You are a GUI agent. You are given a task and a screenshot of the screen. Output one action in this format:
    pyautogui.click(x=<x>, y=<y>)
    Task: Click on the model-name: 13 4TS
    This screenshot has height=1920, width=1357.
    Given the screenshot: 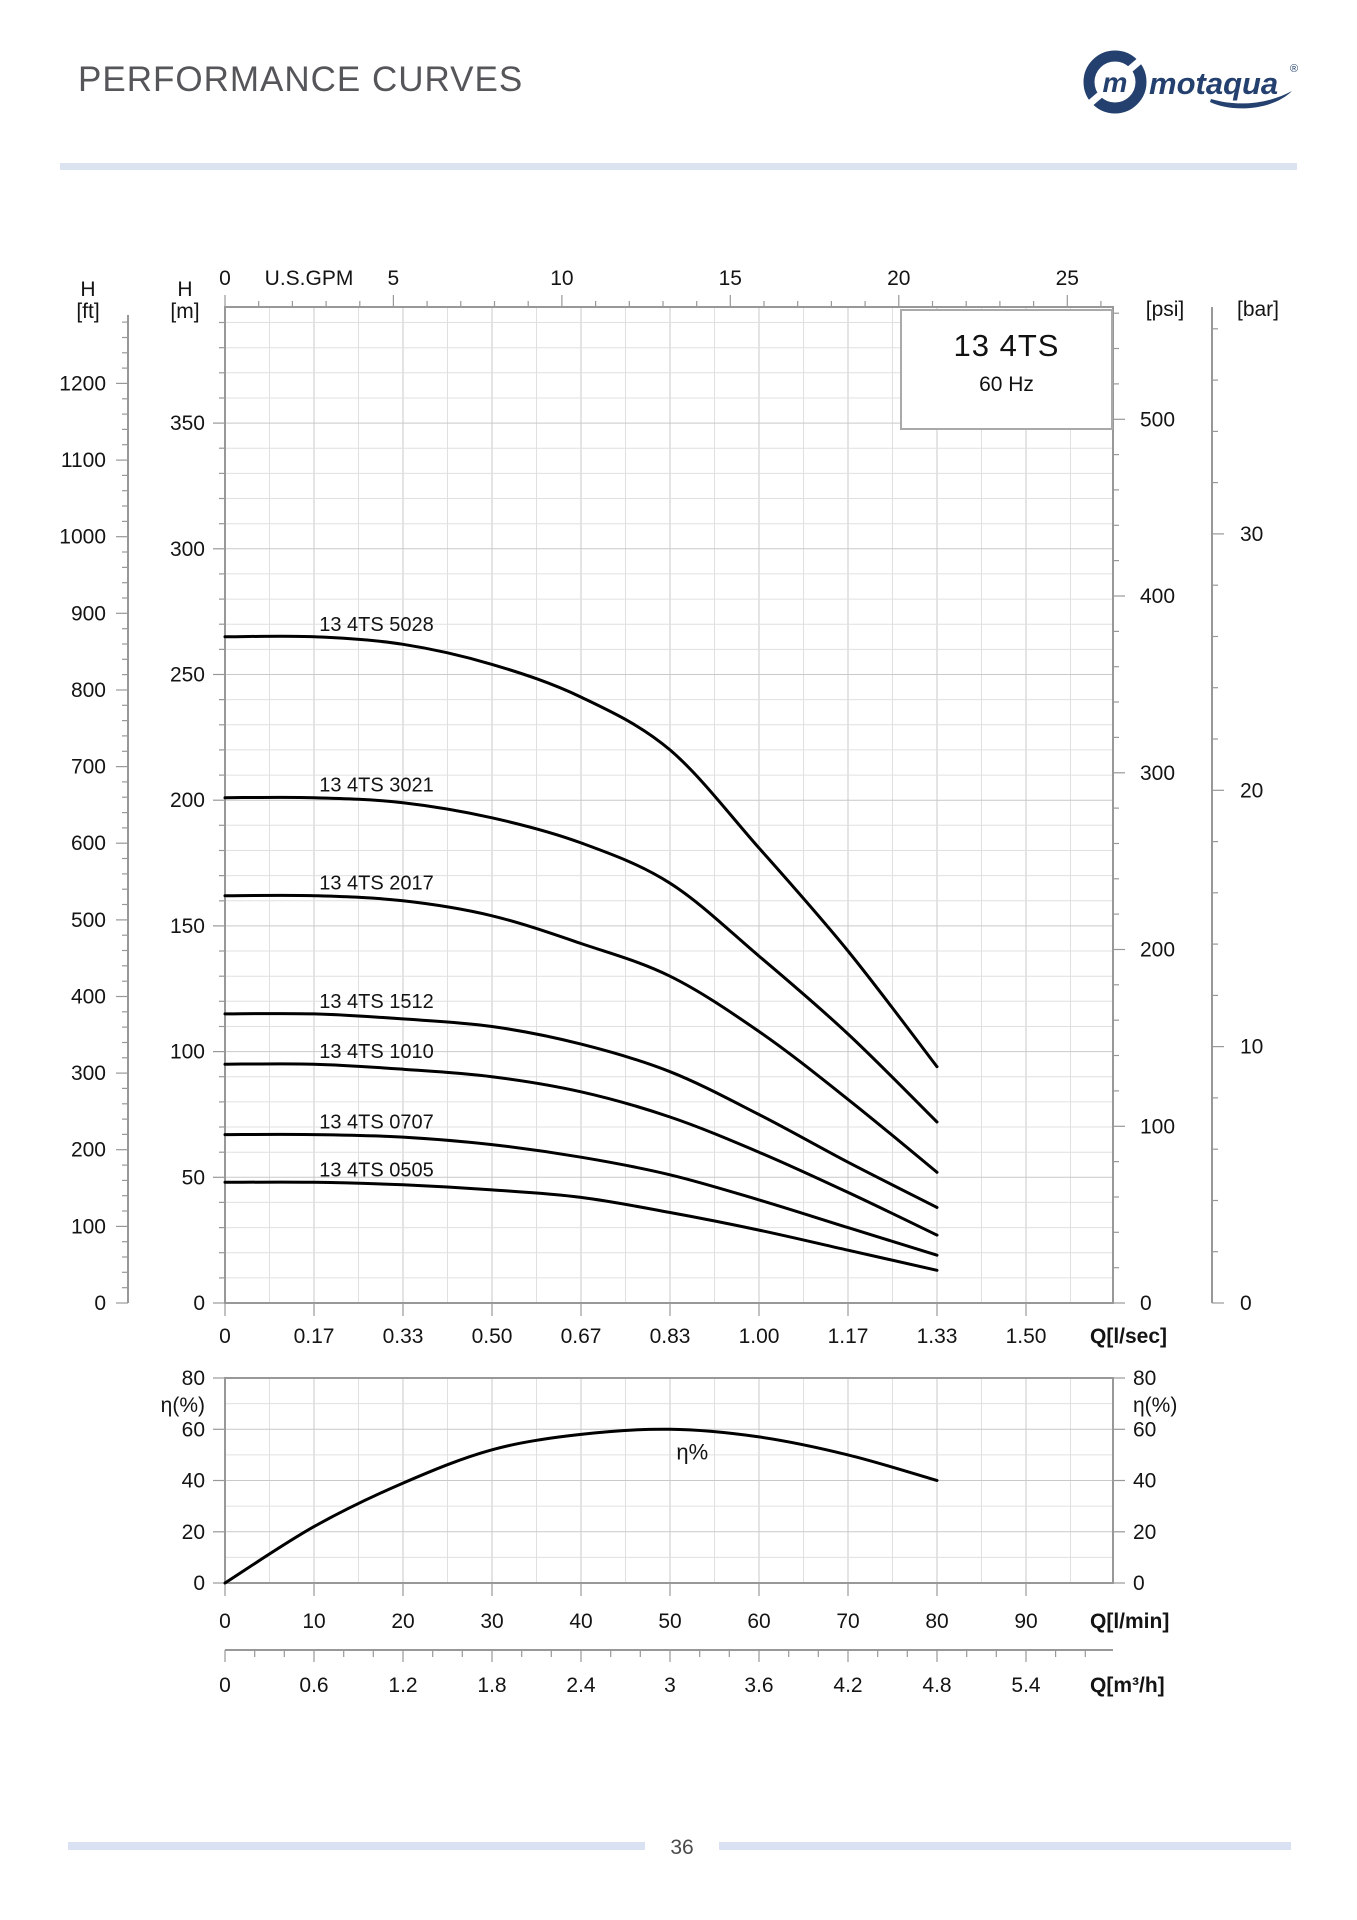 What is the action you would take?
    pyautogui.click(x=1006, y=345)
    